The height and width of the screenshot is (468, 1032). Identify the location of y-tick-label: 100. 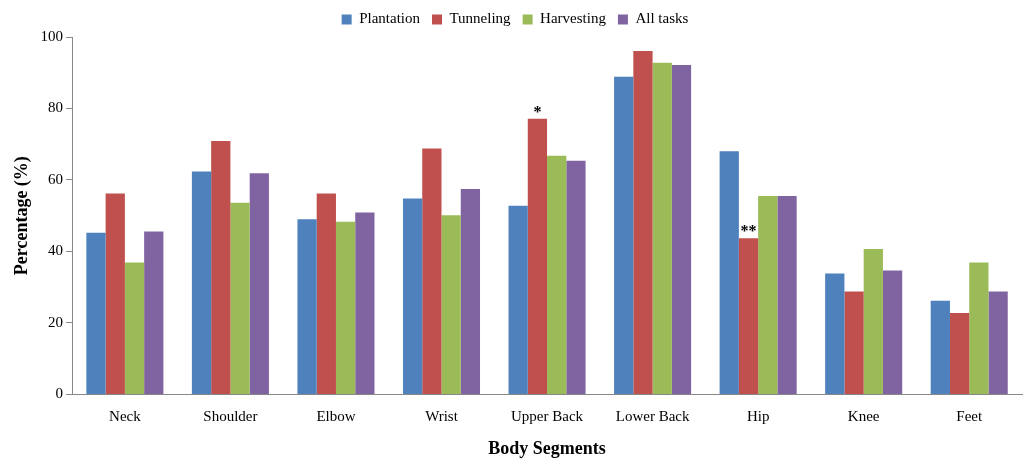
(52, 35).